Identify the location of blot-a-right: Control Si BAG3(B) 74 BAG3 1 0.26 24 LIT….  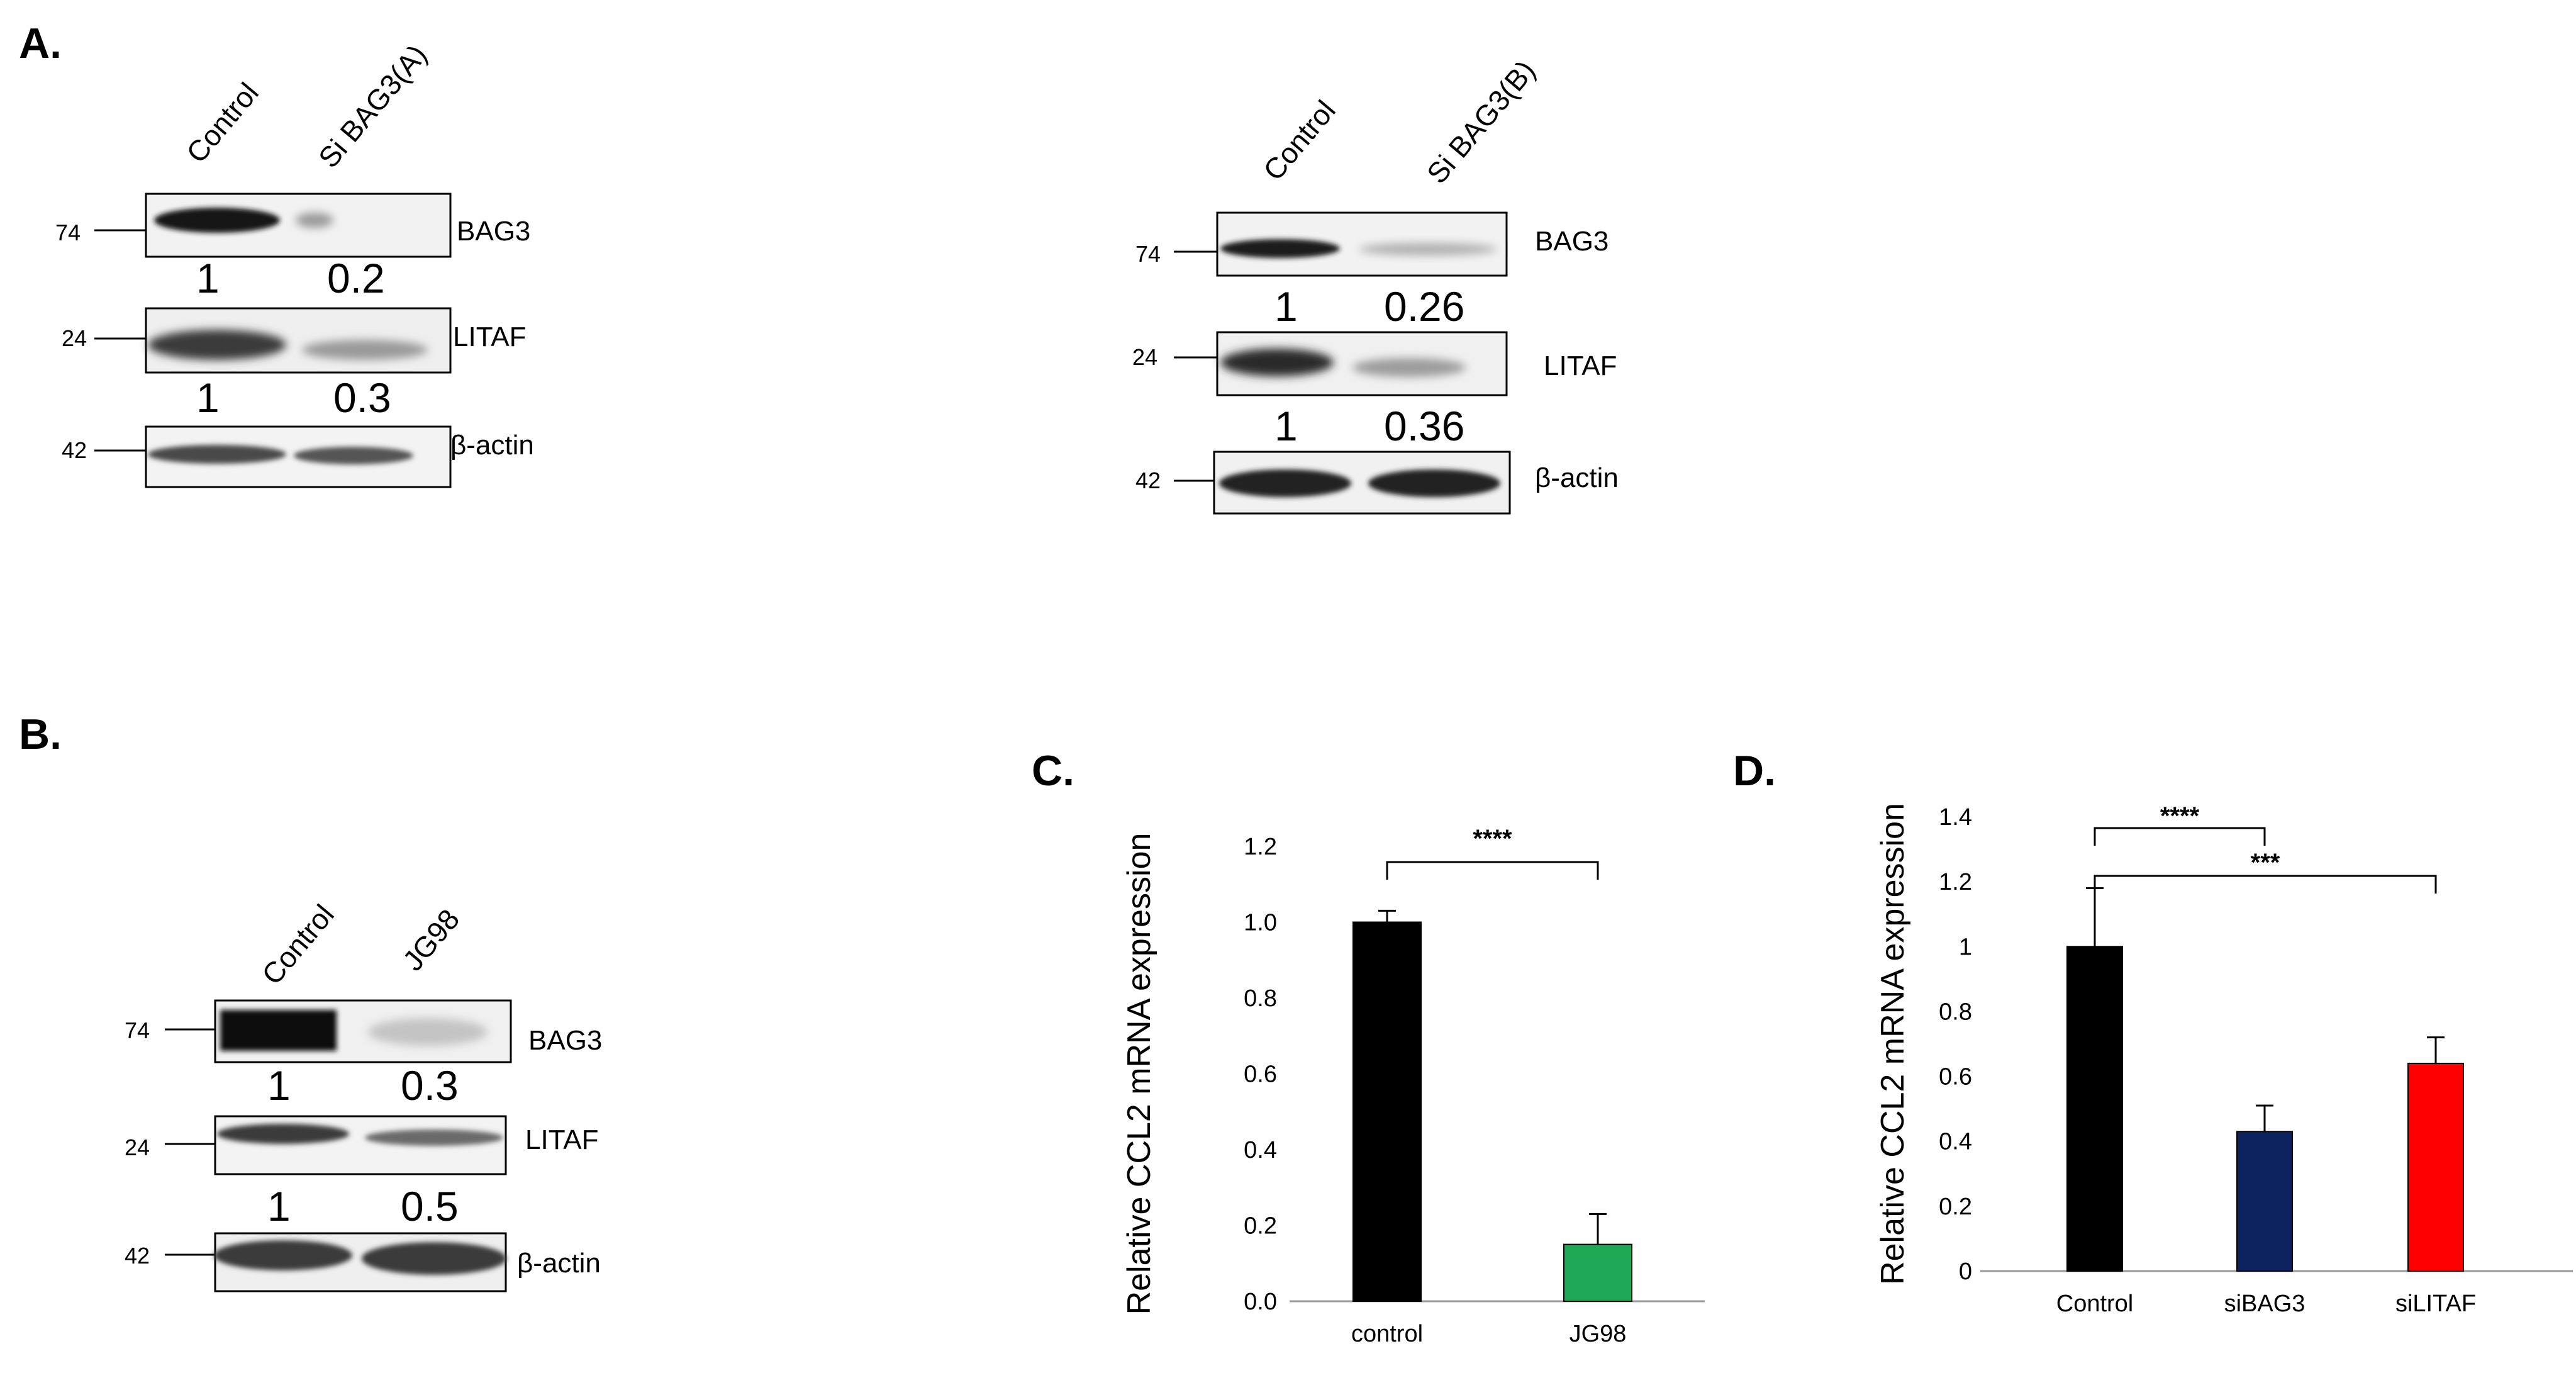
(1375, 284).